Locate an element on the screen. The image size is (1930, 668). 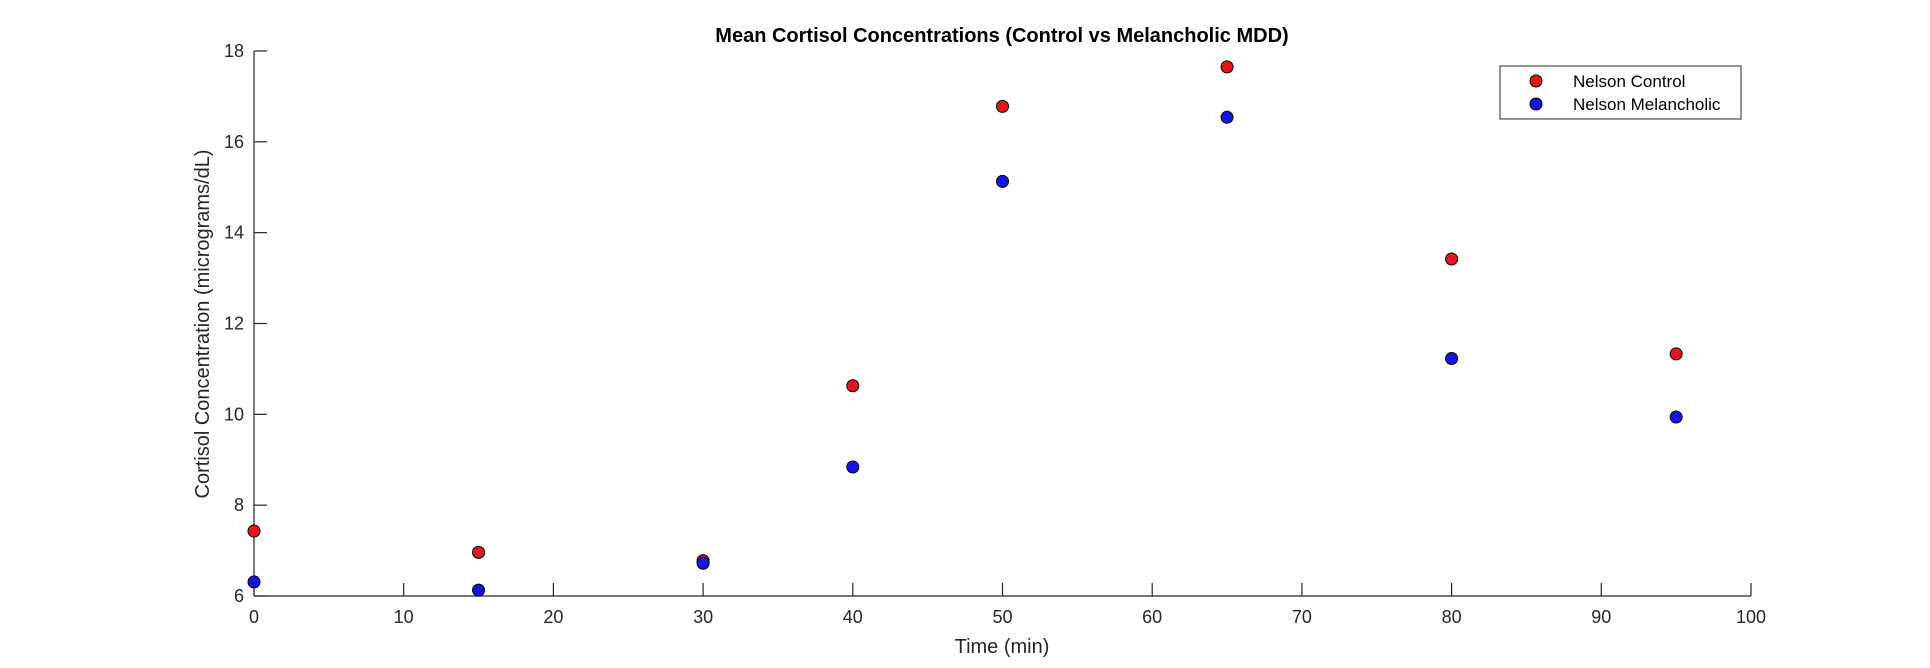
x-tick-label: 80 is located at coordinates (1452, 617).